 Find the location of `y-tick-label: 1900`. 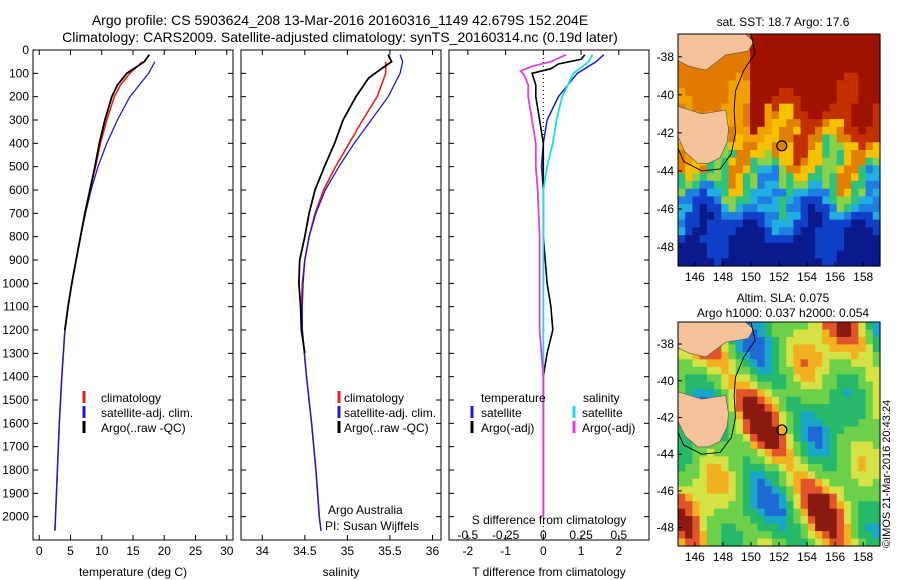

y-tick-label: 1900 is located at coordinates (15, 493).